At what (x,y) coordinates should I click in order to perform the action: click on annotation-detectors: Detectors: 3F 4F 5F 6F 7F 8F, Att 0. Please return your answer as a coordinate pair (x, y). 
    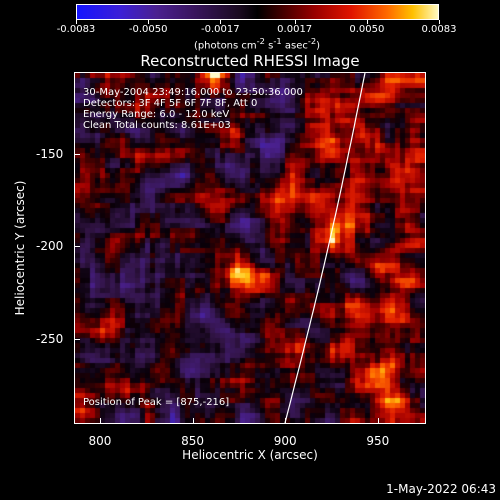
    Looking at the image, I should click on (170, 103).